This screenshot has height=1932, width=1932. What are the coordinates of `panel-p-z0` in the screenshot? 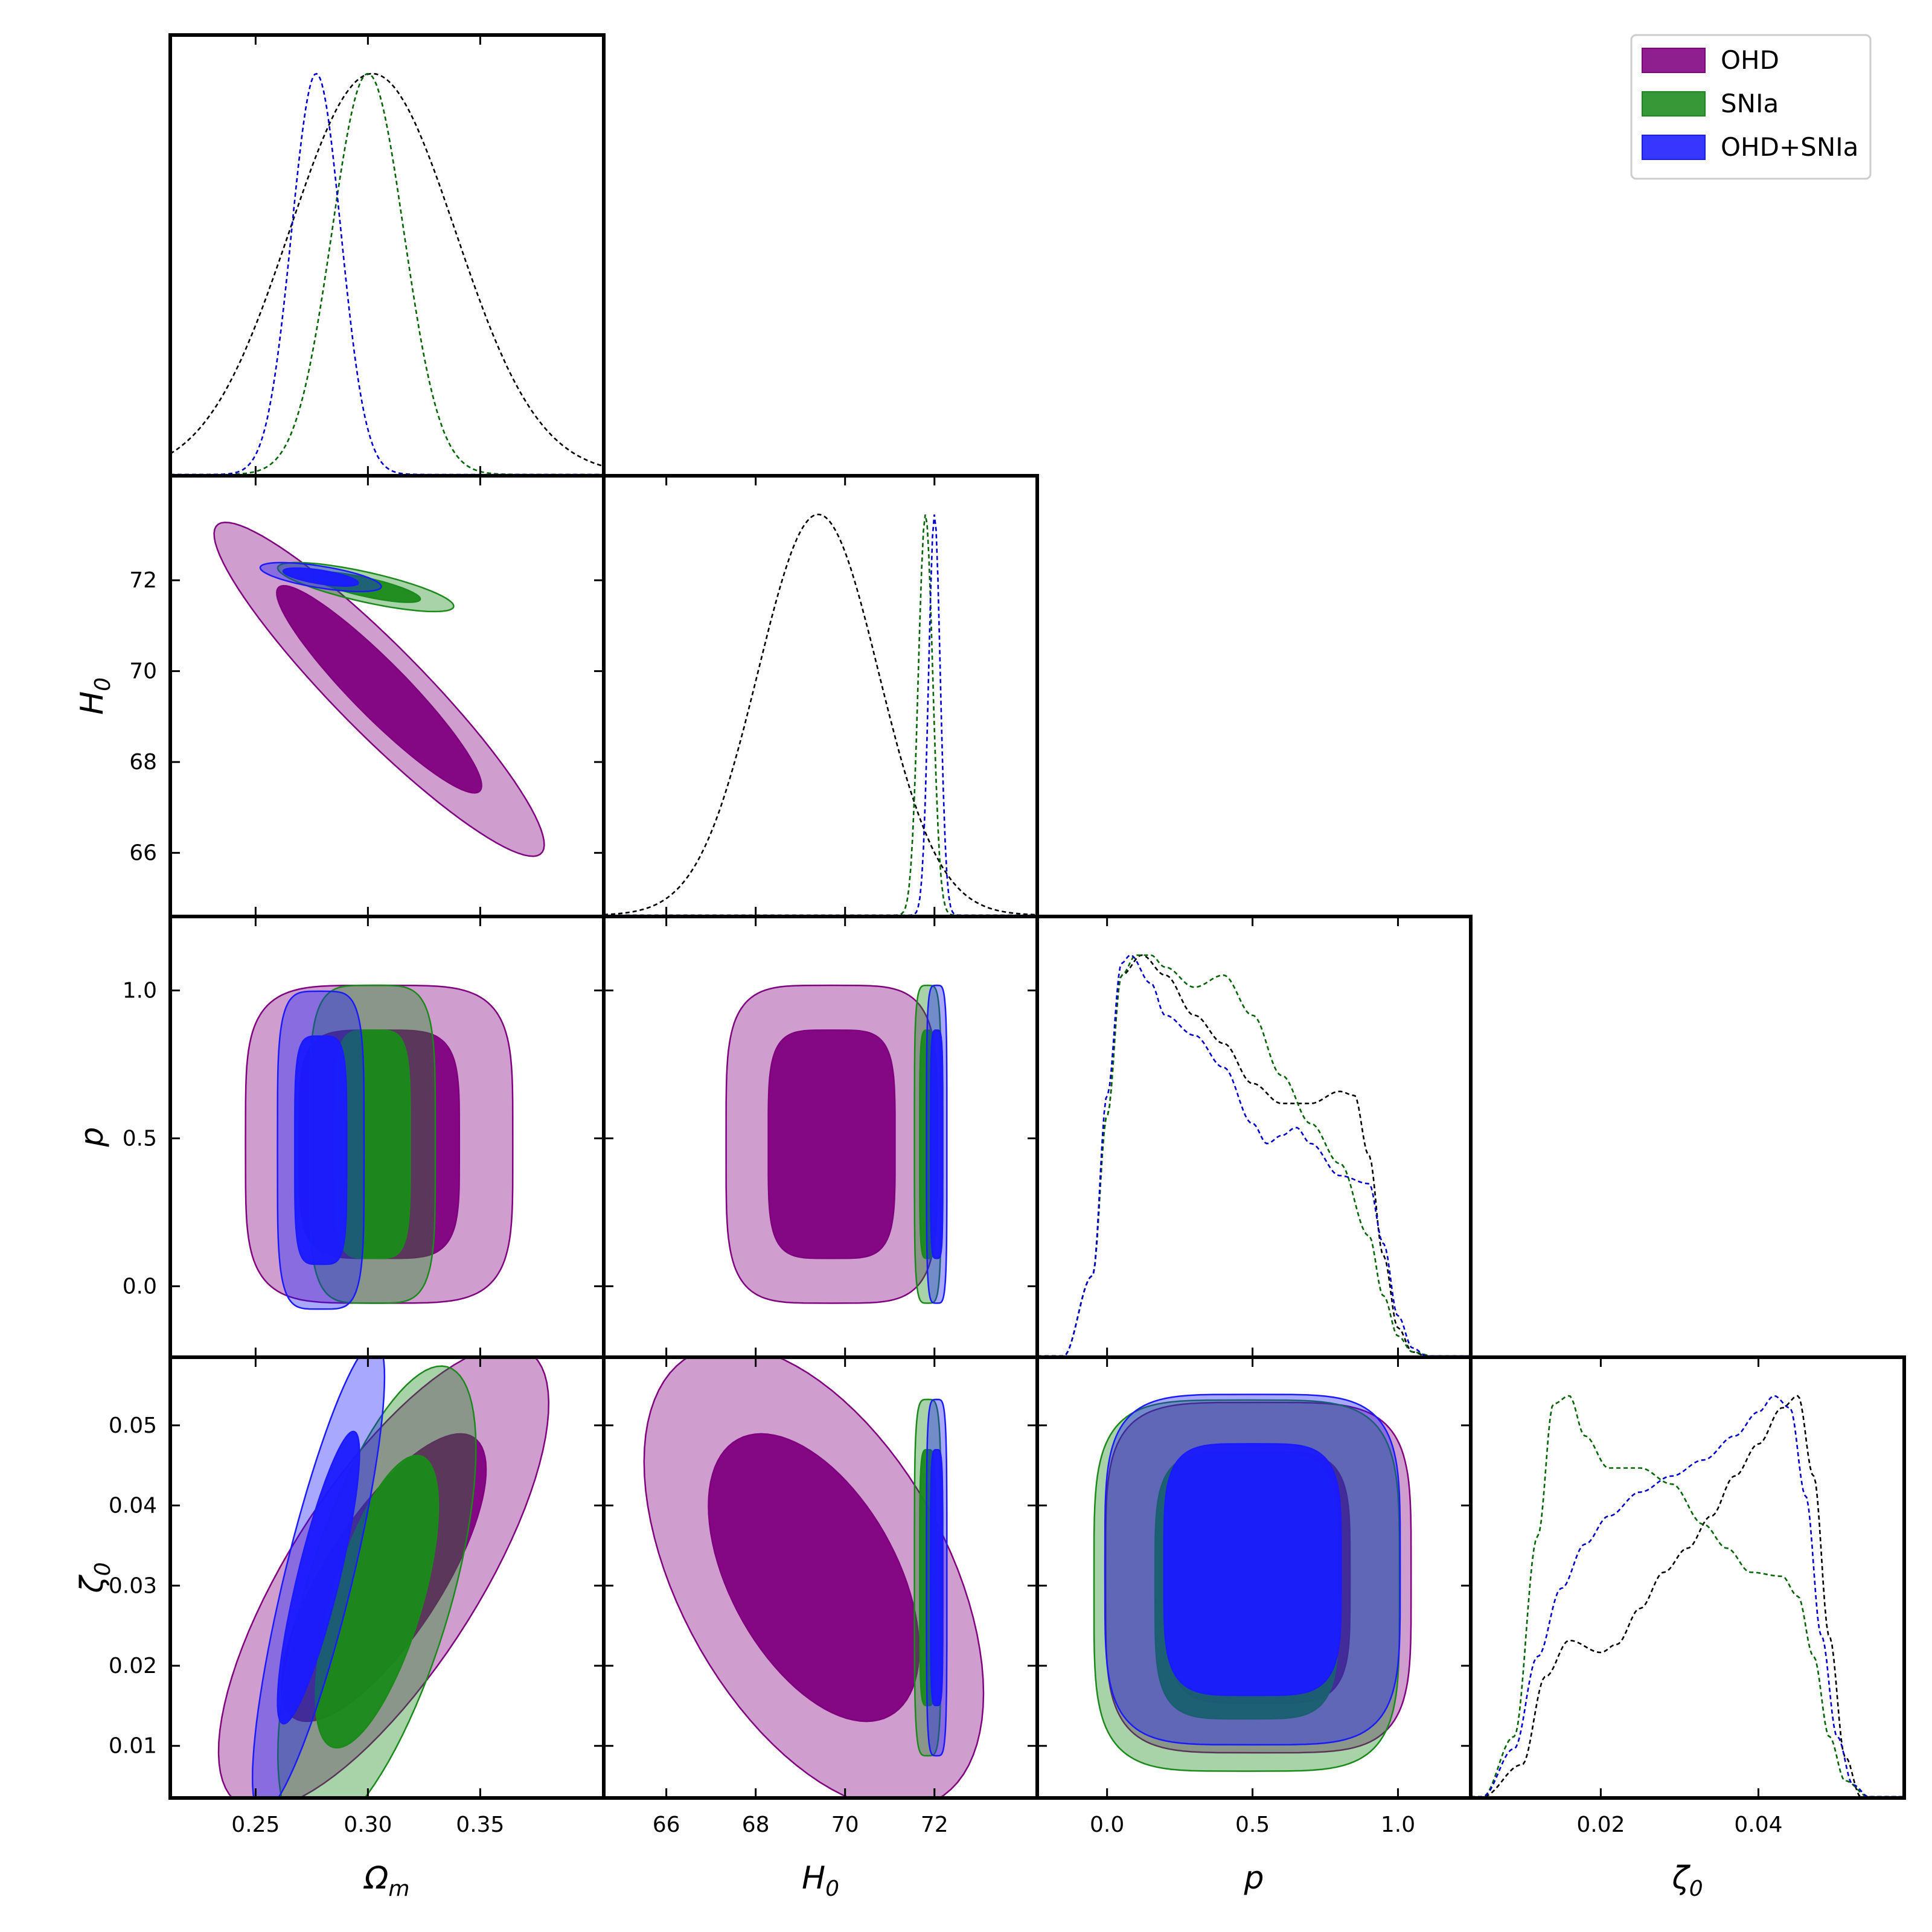 It's located at (1252, 1583).